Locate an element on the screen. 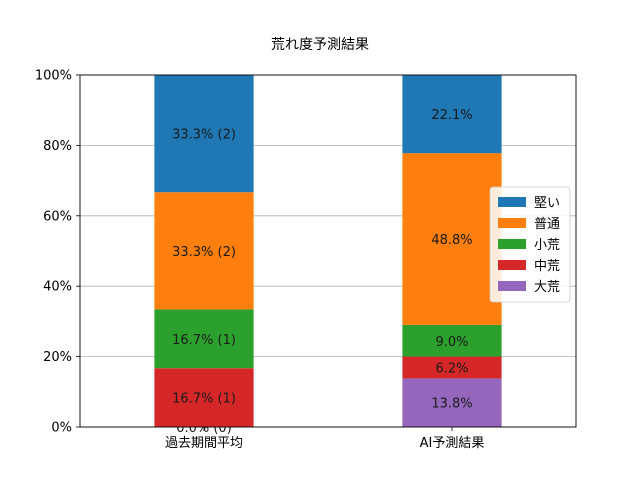 This screenshot has height=480, width=640. y-tick-label: 60% is located at coordinates (57, 216).